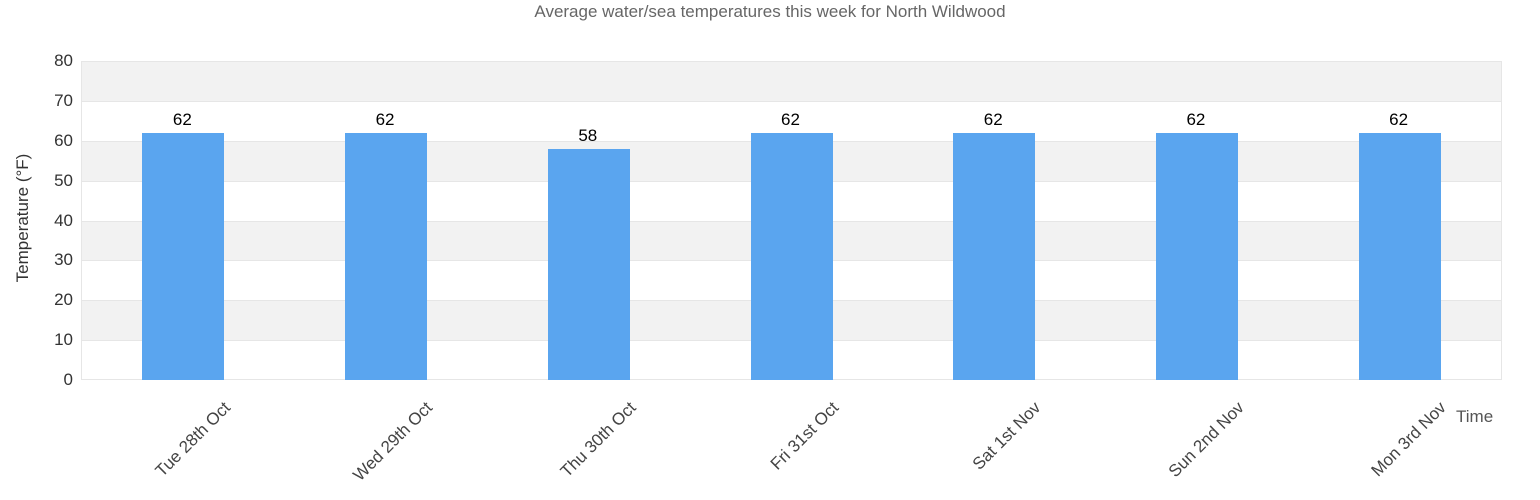  What do you see at coordinates (994, 256) in the screenshot?
I see `bar-sat-1st-nov` at bounding box center [994, 256].